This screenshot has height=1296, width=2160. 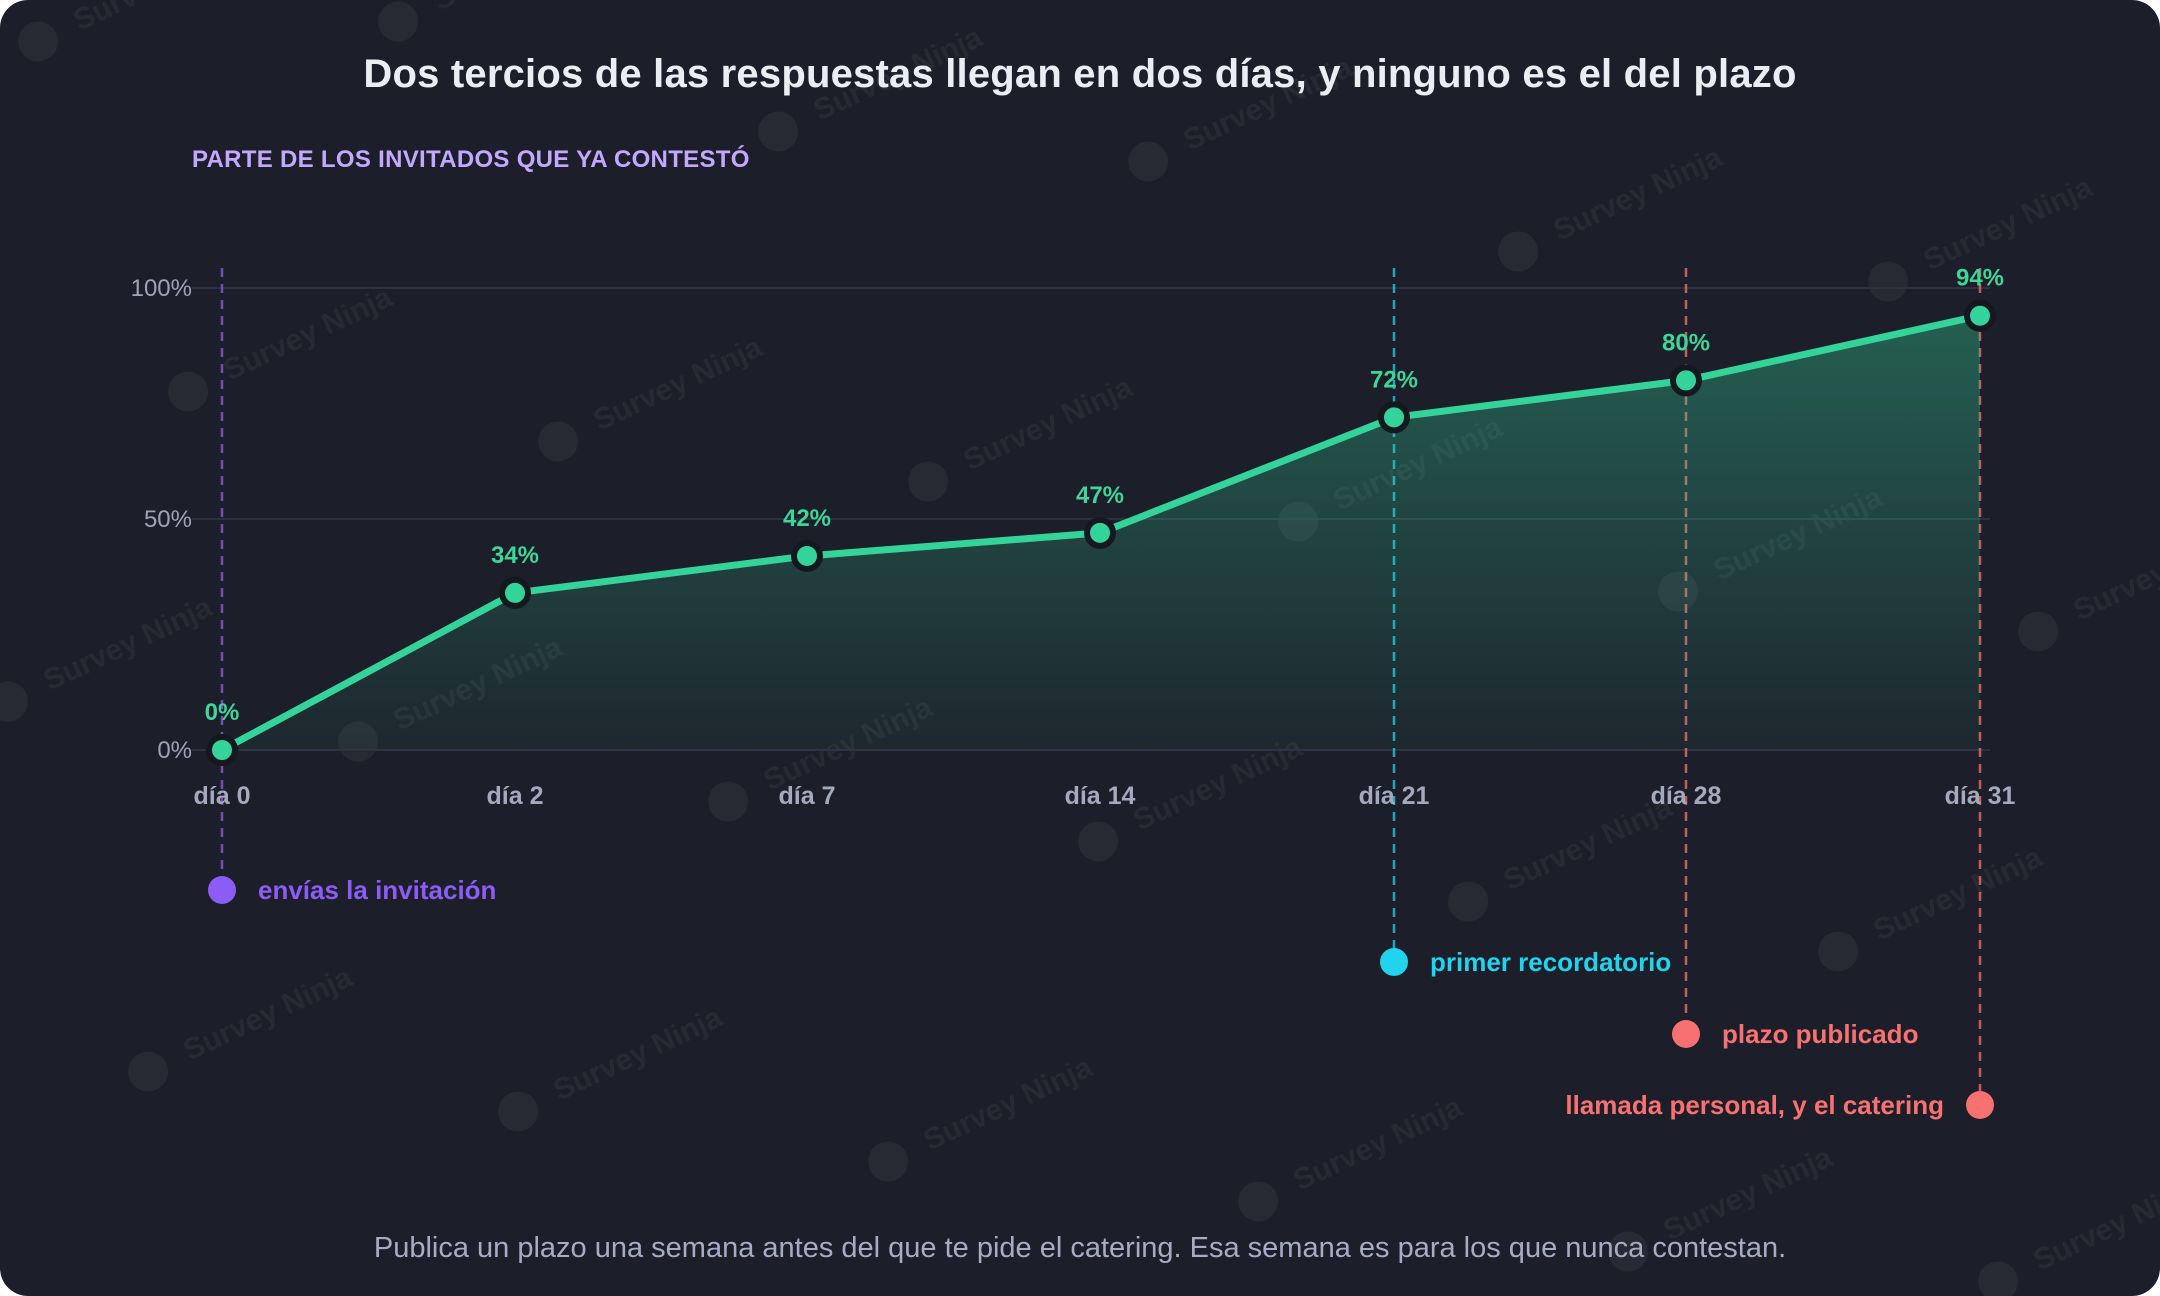 I want to click on y-axis-title: PARTE DE LOS INVITADOS QUE YA CONTESTÓ, so click(x=471, y=159).